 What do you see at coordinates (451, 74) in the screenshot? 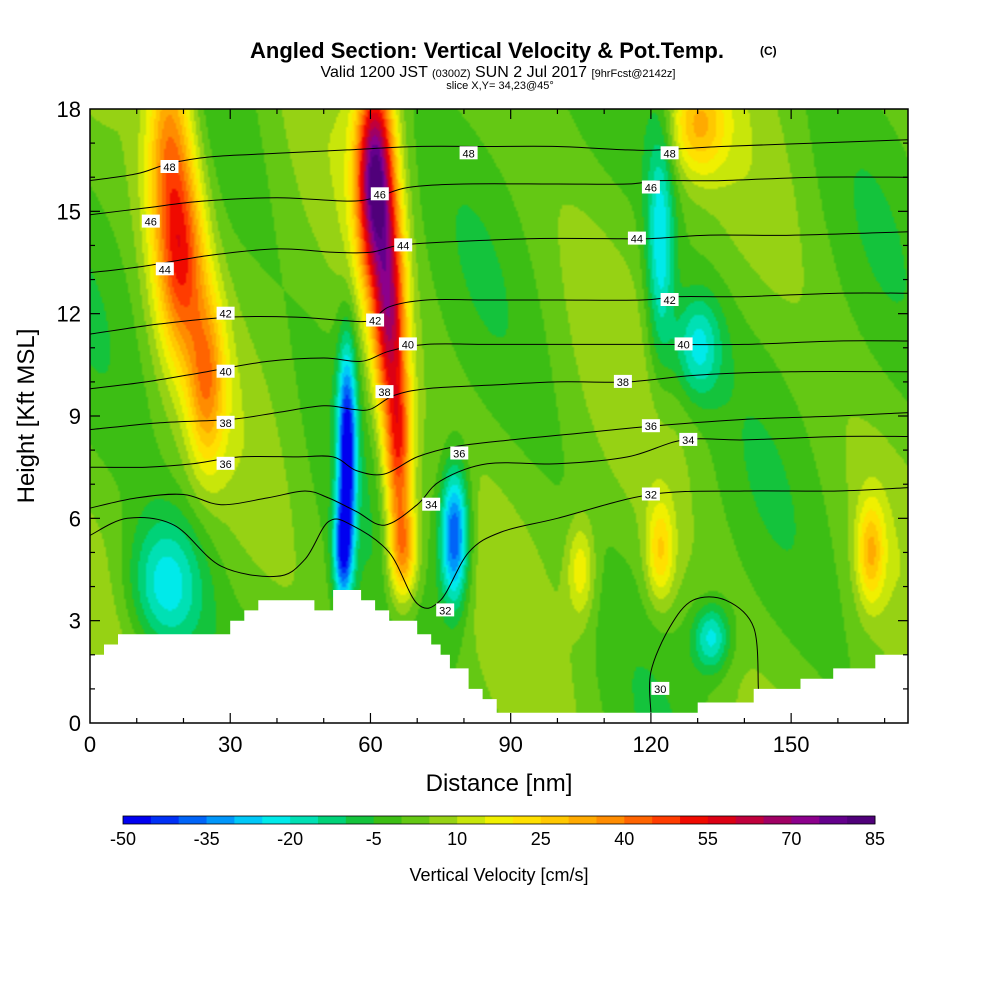
I see `subtitle-zulu: (0300Z)` at bounding box center [451, 74].